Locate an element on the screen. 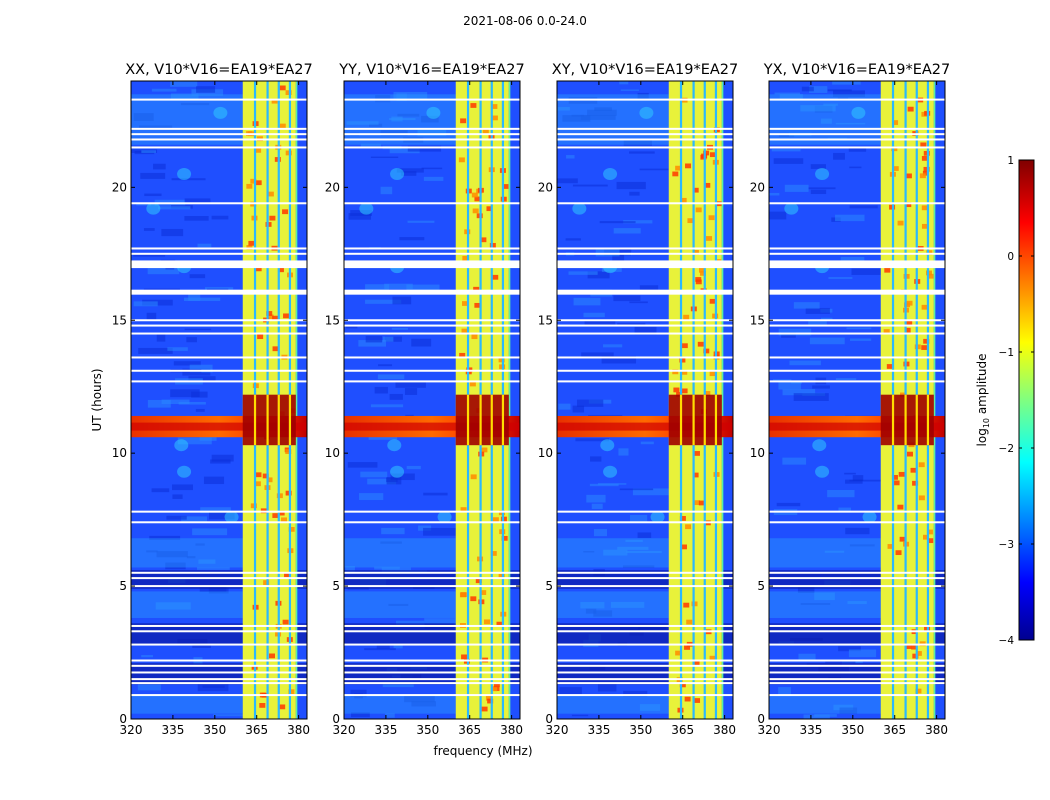  panel-title: YX, V10*V16=EA19*EA27 is located at coordinates (856, 70).